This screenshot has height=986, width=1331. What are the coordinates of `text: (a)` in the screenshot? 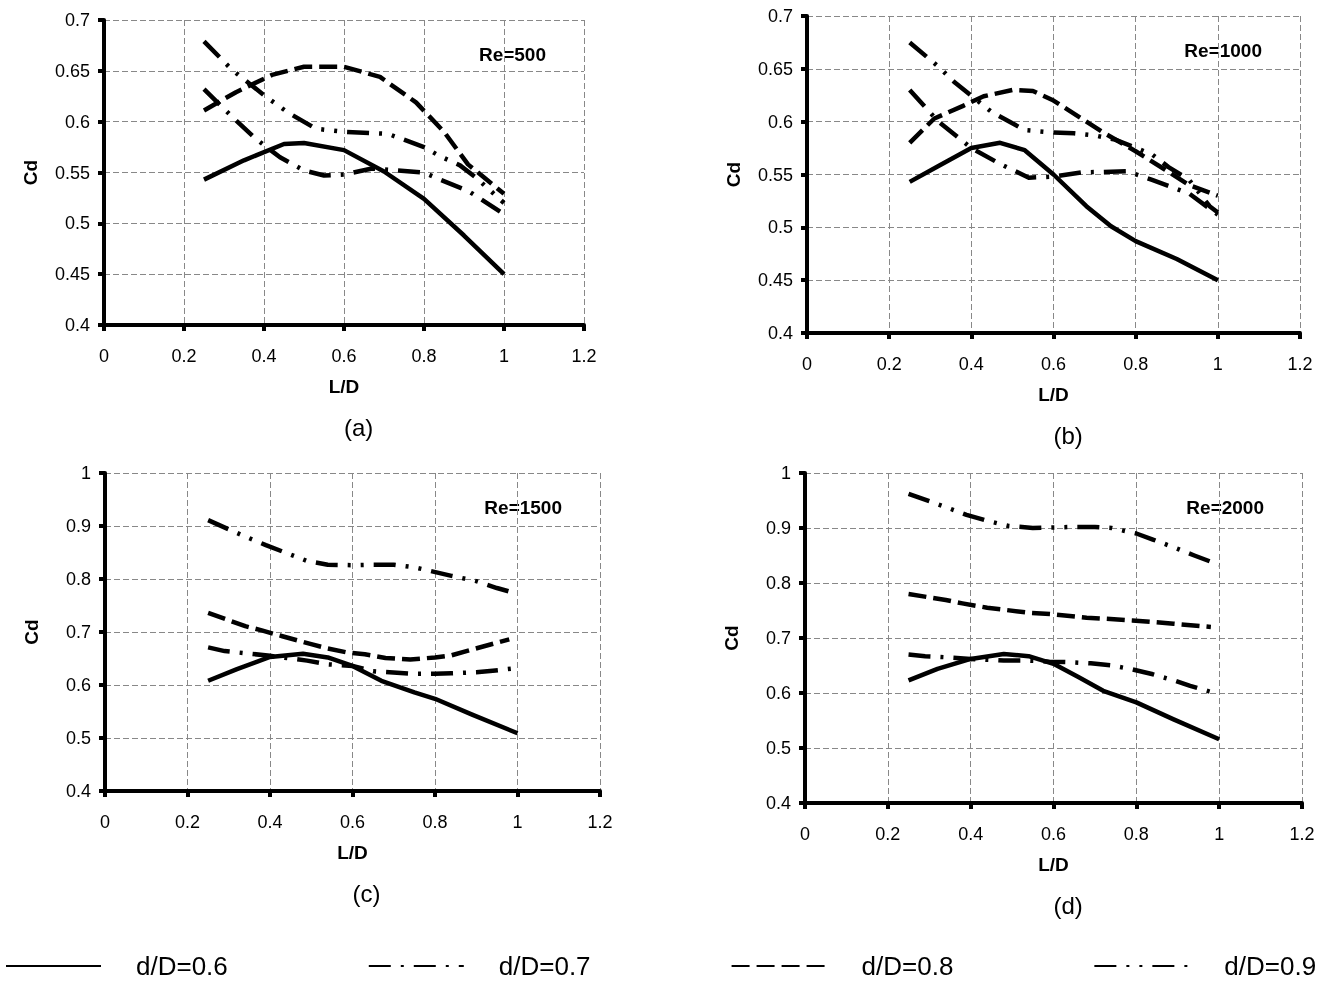 It's located at (358, 427).